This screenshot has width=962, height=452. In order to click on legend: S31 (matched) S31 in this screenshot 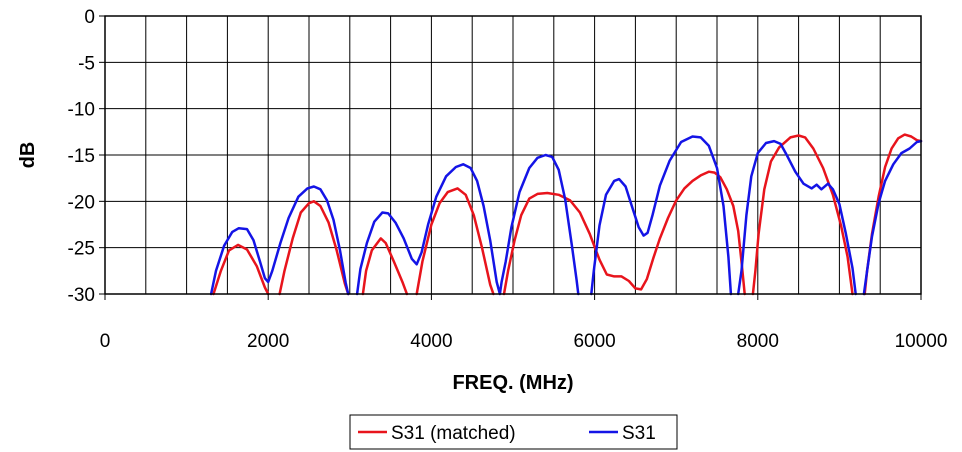, I will do `click(513, 432)`.